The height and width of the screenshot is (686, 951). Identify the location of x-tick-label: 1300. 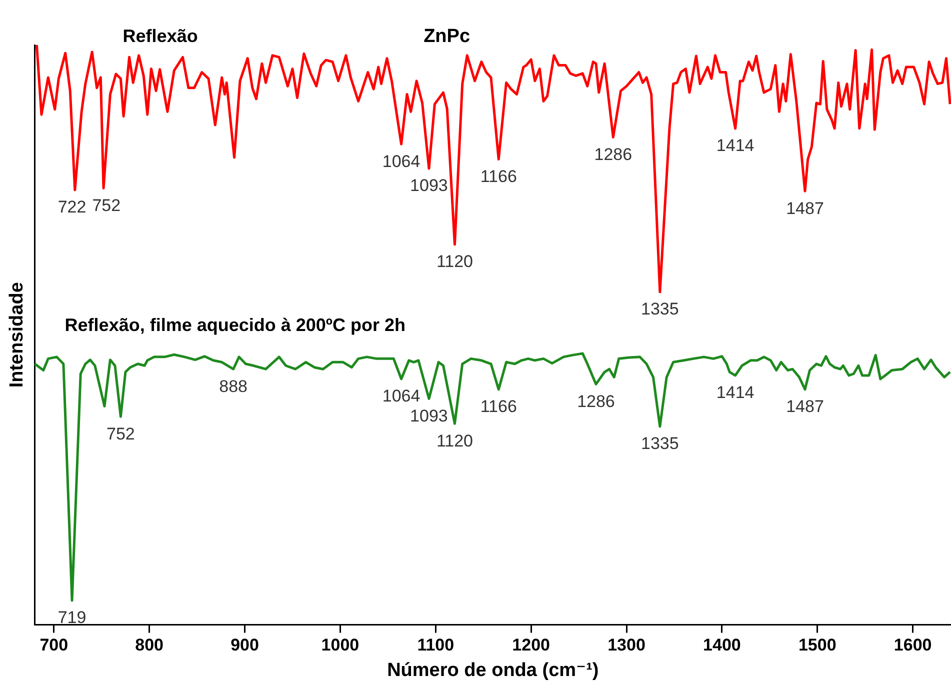
(627, 645).